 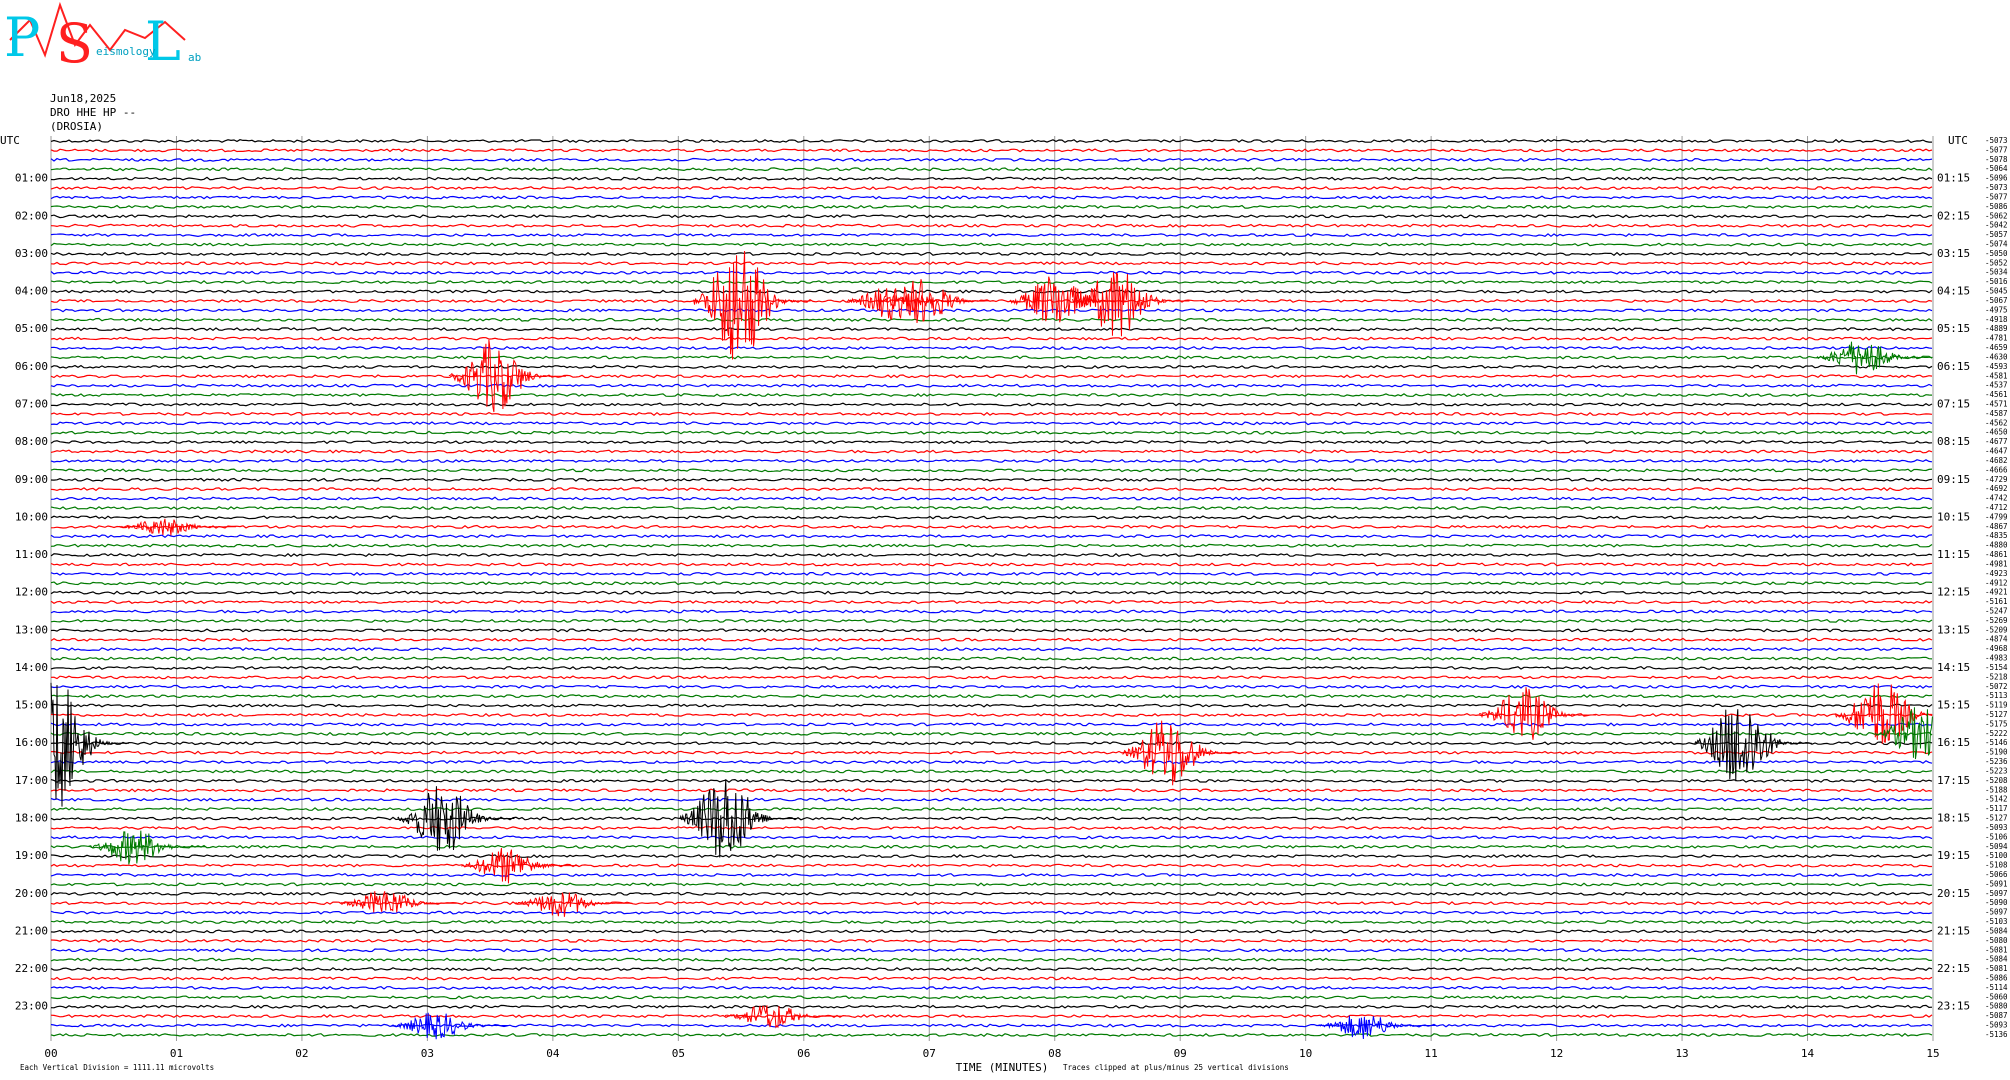 What do you see at coordinates (31, 968) in the screenshot?
I see `hour-label: 22:00` at bounding box center [31, 968].